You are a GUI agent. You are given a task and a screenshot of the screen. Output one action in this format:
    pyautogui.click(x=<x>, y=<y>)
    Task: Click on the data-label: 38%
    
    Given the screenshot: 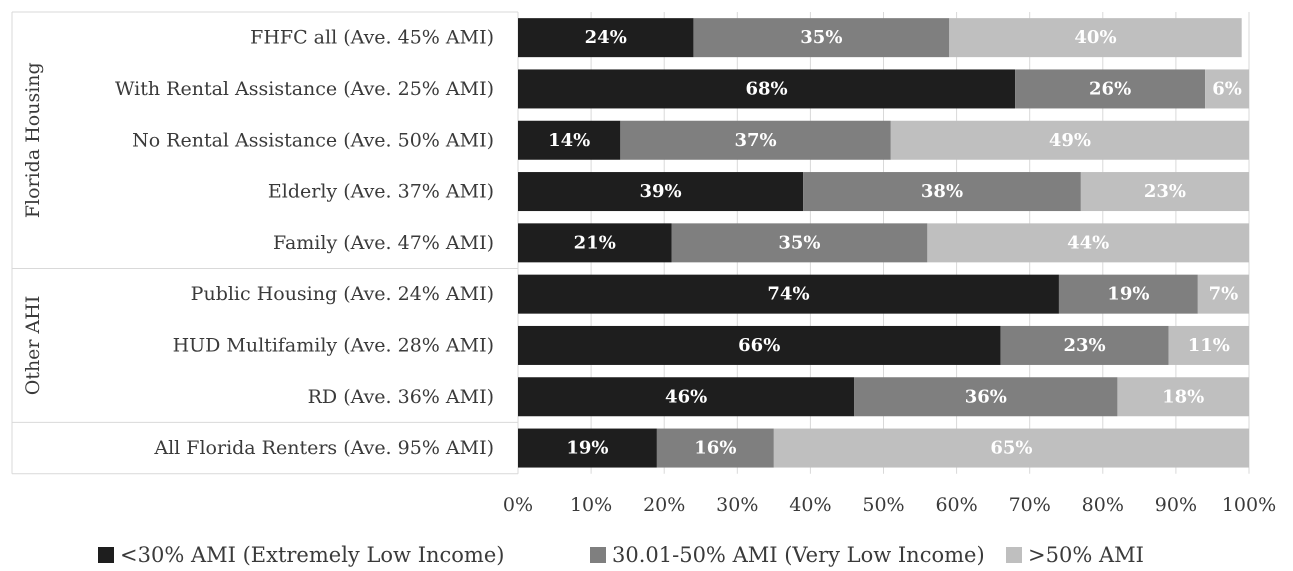 What is the action you would take?
    pyautogui.click(x=942, y=191)
    